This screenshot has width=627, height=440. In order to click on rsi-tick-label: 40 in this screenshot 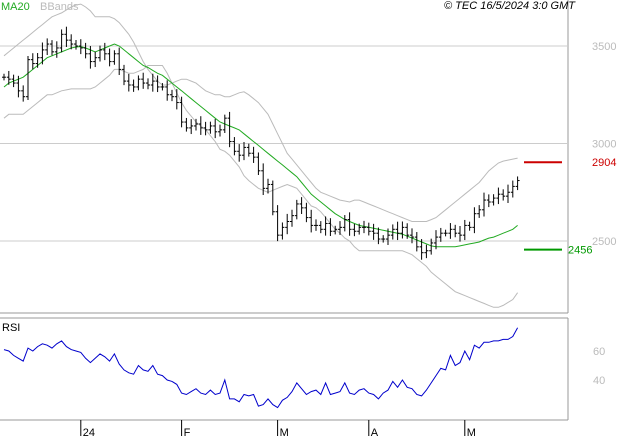, I will do `click(599, 381)`.